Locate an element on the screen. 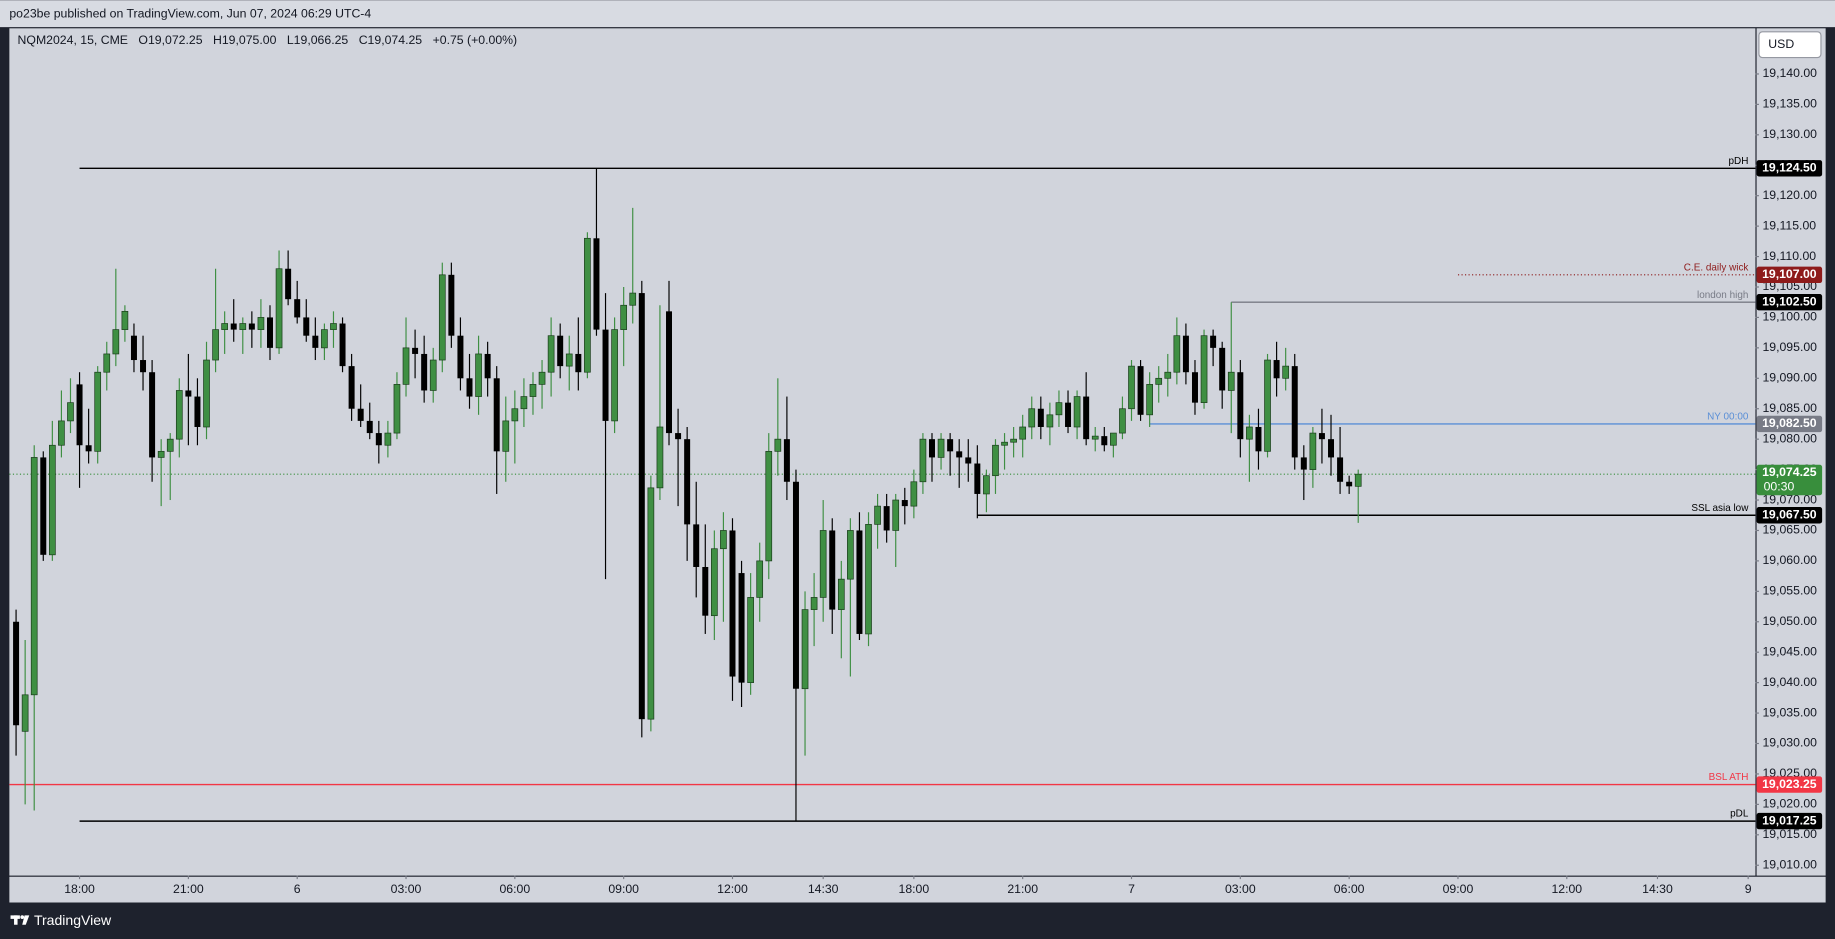 The height and width of the screenshot is (939, 1835). y-tick-label: 19,120.00 is located at coordinates (1789, 195).